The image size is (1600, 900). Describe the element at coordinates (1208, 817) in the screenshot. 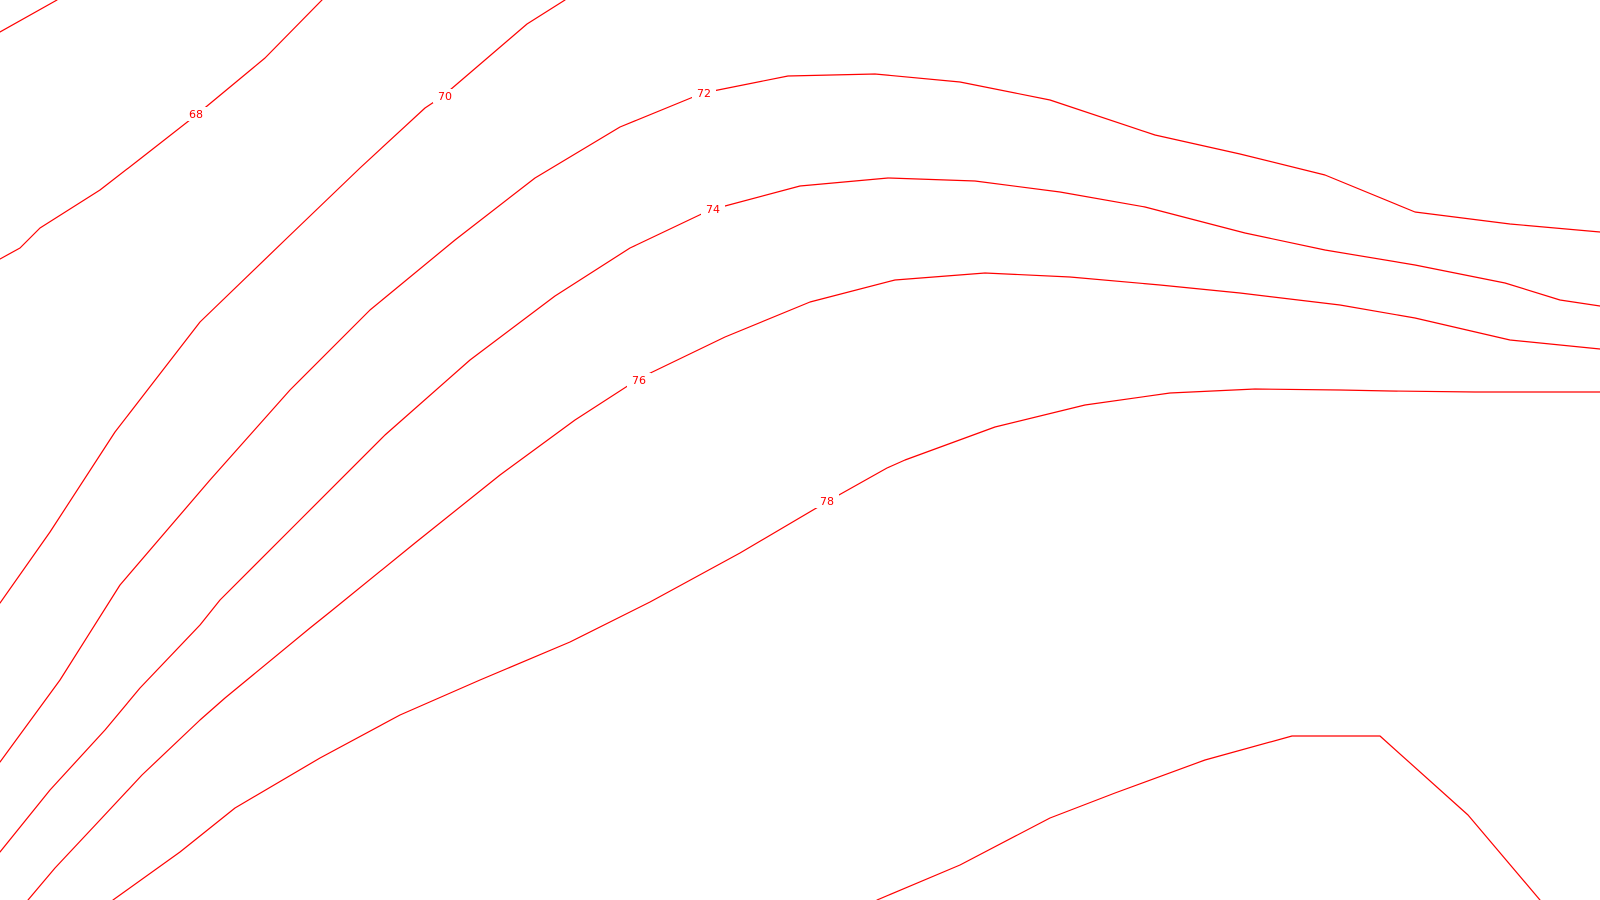

I see `contour-line-partial-bottom-right` at that location.